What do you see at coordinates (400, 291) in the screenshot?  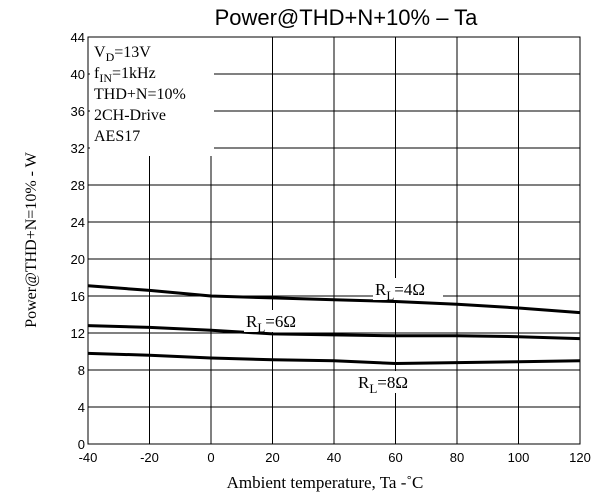 I see `series-label: RL=4Ω` at bounding box center [400, 291].